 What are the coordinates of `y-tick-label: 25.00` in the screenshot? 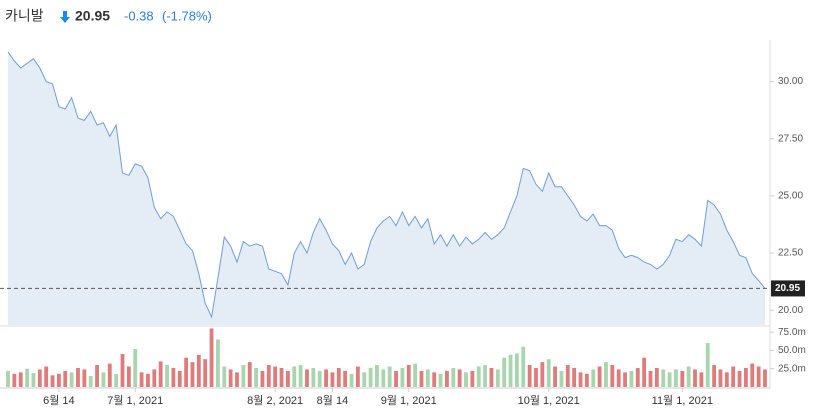 It's located at (790, 195).